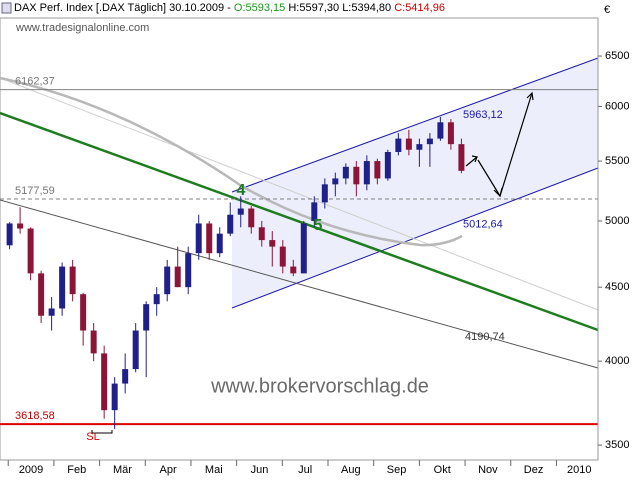 This screenshot has height=480, width=640. I want to click on x-tick-label: Feb, so click(76, 470).